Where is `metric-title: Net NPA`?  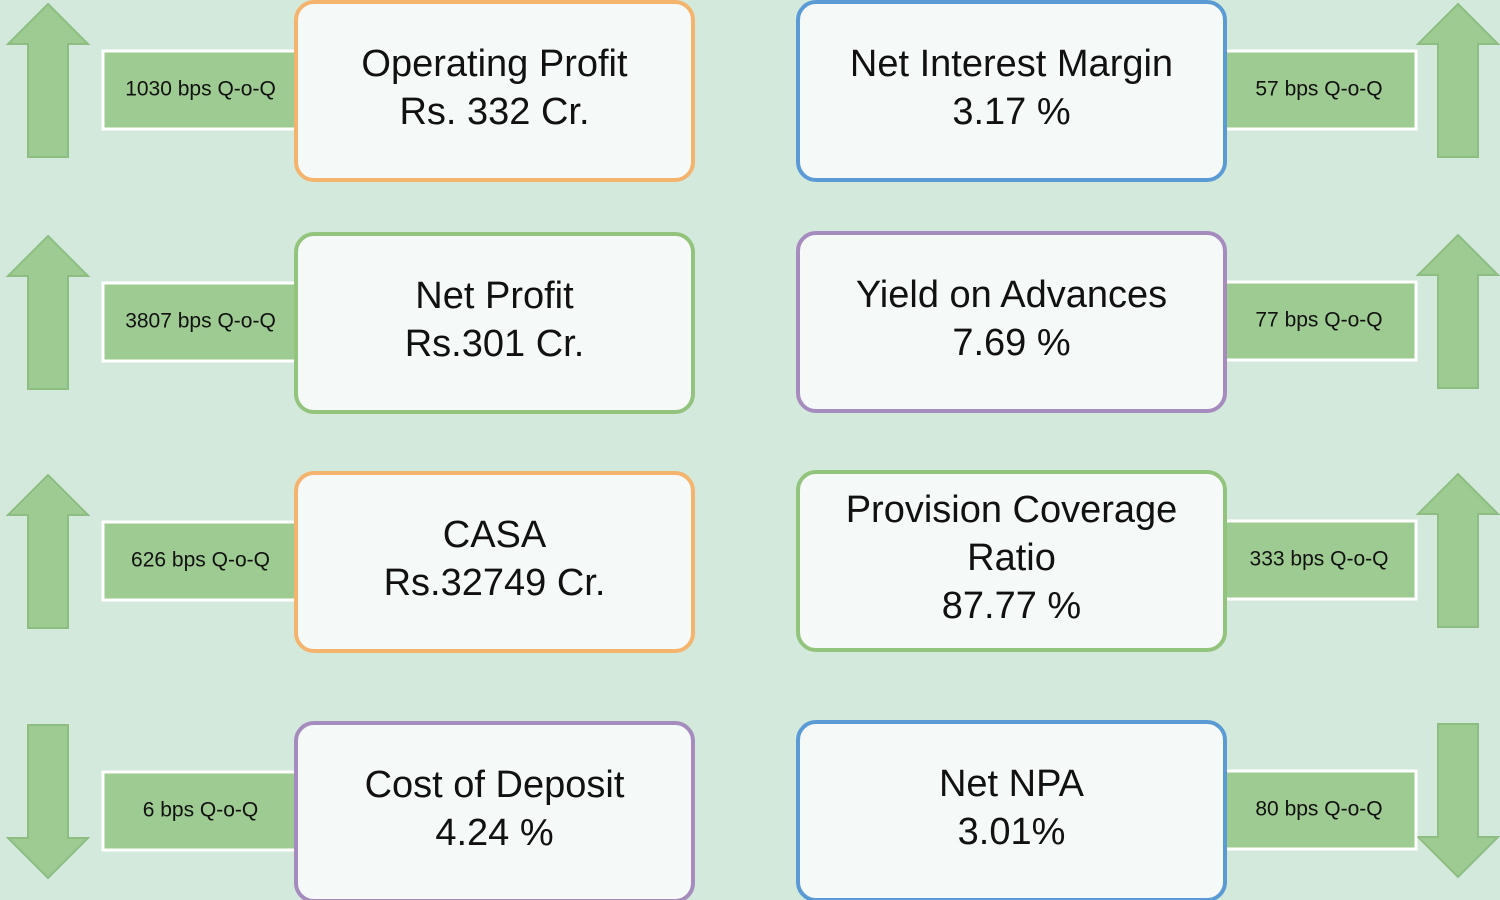 metric-title: Net NPA is located at coordinates (1012, 784).